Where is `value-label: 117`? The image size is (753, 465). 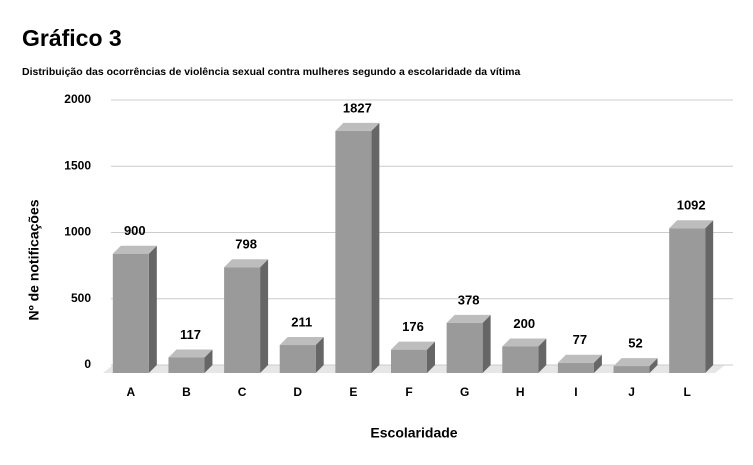
value-label: 117 is located at coordinates (190, 334).